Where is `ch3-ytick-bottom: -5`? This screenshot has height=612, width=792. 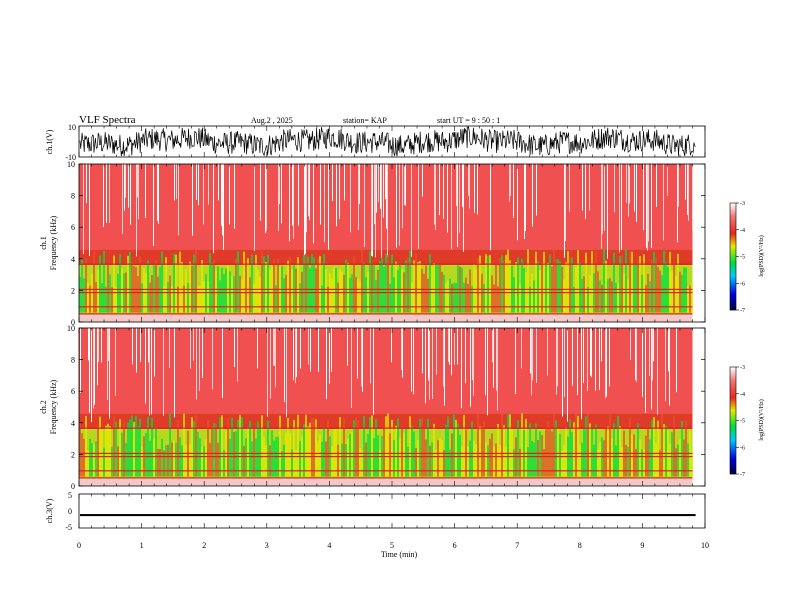
ch3-ytick-bottom: -5 is located at coordinates (68, 527).